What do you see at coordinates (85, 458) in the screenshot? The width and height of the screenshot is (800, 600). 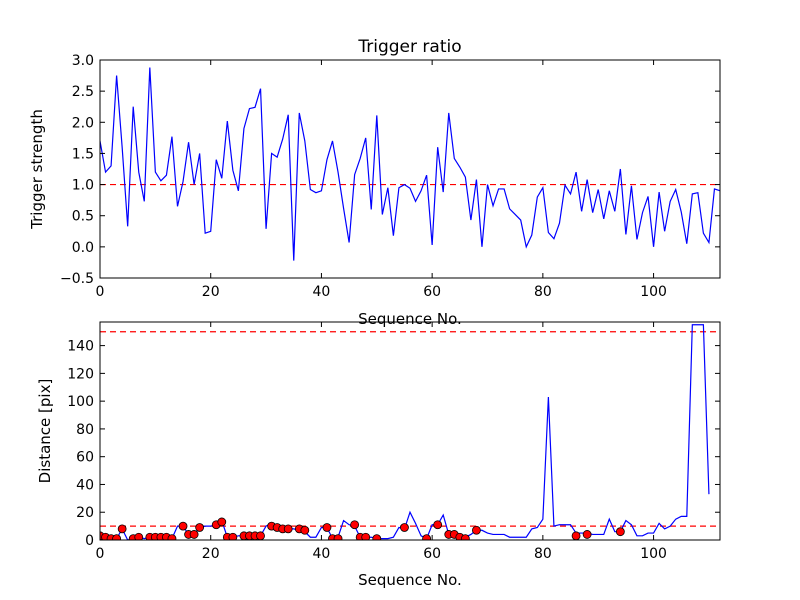 I see `y-tick-label: 60` at bounding box center [85, 458].